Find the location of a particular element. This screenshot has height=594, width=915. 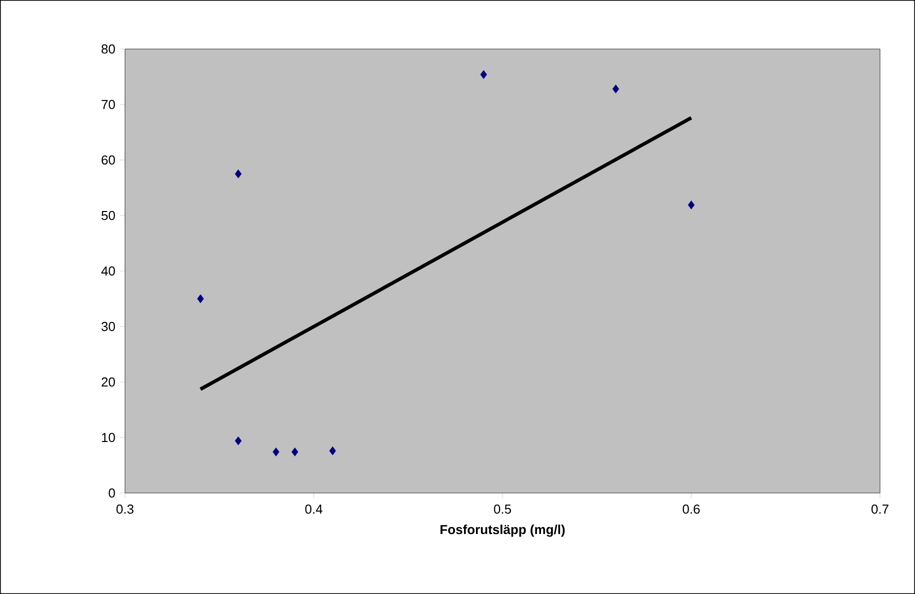

x-tick-label: 0.5 is located at coordinates (502, 509).